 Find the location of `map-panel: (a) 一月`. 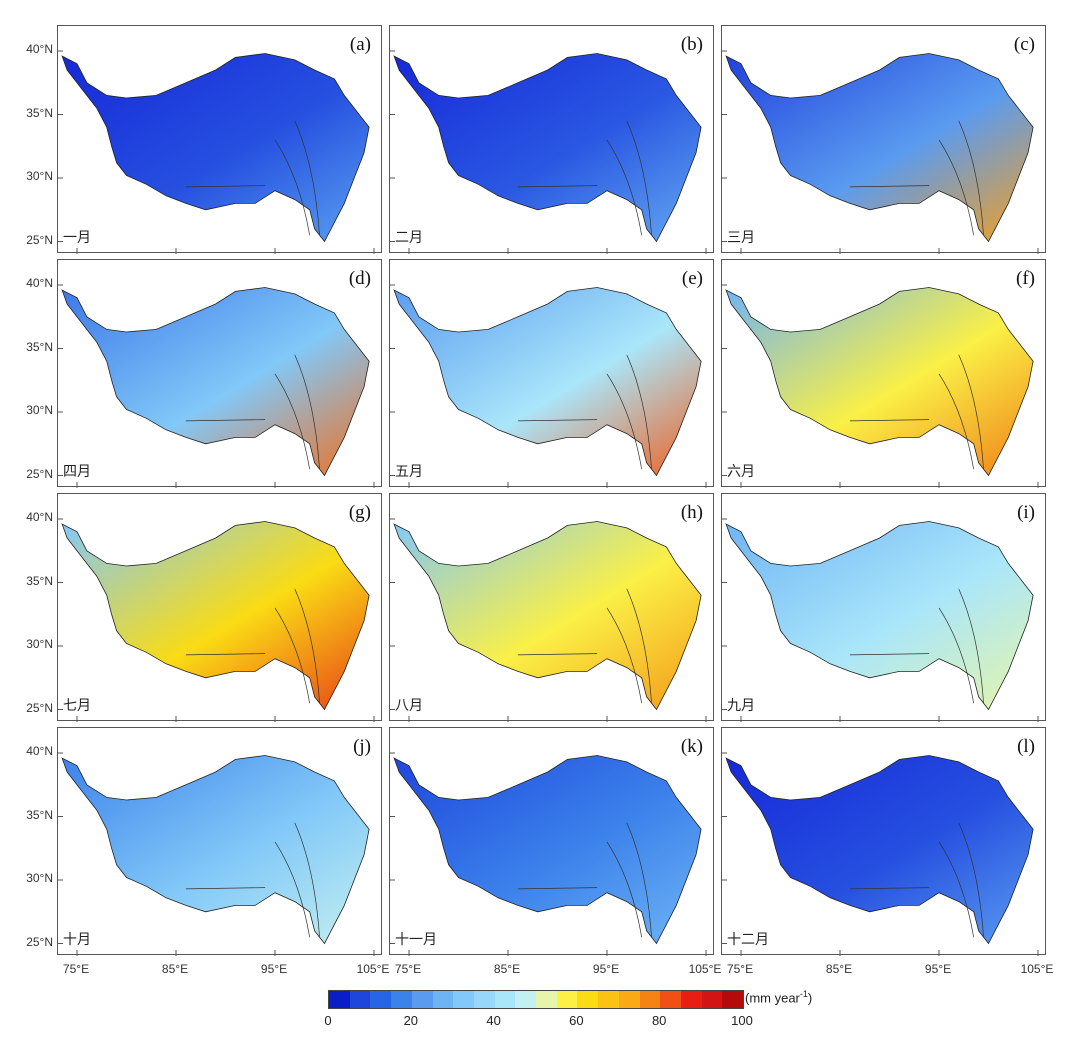

map-panel: (a) 一月 is located at coordinates (219, 139).